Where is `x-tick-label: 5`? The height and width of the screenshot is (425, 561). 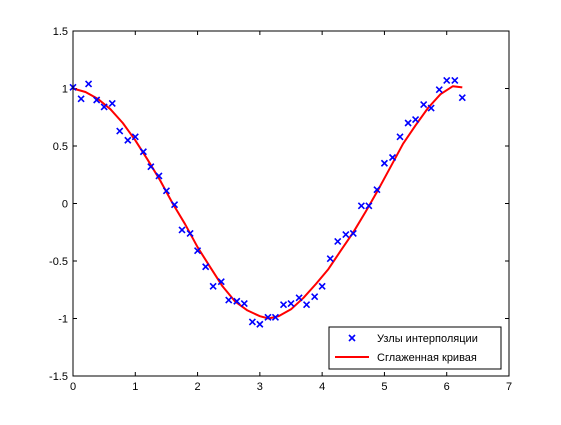 x-tick-label: 5 is located at coordinates (384, 387).